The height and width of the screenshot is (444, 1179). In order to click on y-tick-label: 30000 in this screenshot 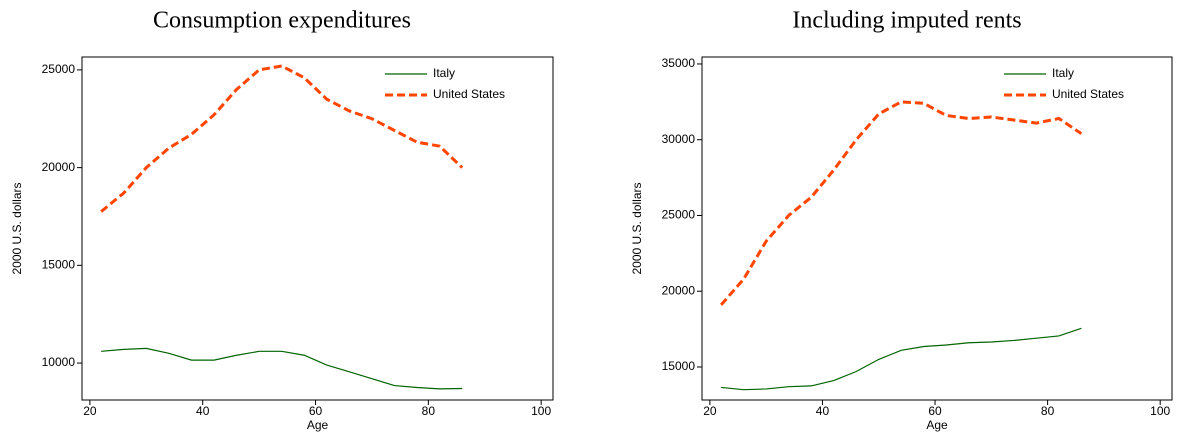, I will do `click(679, 139)`.